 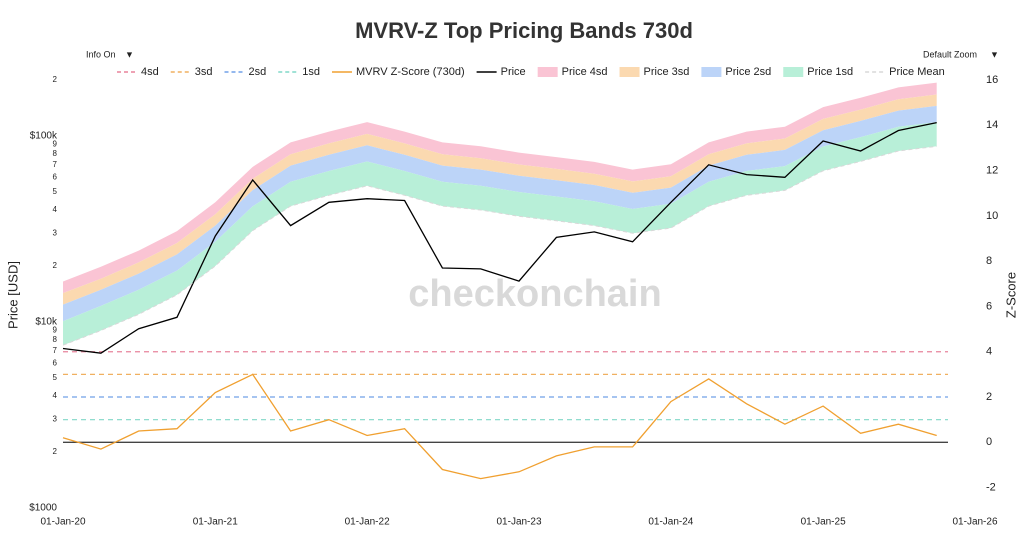 I want to click on y2-tick-label: 10, so click(x=992, y=216).